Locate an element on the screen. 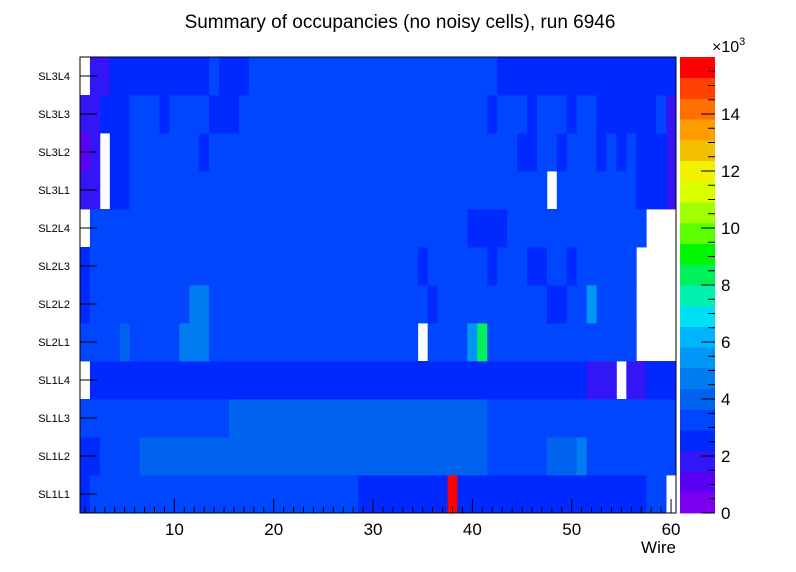 The width and height of the screenshot is (796, 572). color-scale-tick-label: 4 is located at coordinates (725, 399).